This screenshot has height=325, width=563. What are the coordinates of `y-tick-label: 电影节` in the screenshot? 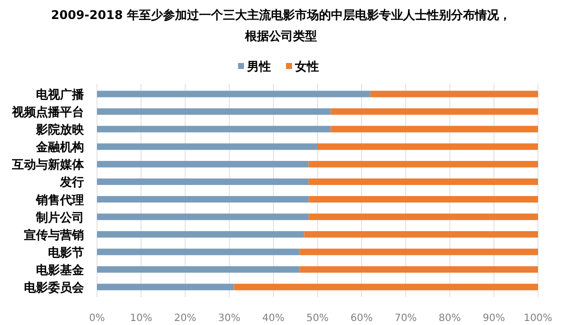 It's located at (66, 252).